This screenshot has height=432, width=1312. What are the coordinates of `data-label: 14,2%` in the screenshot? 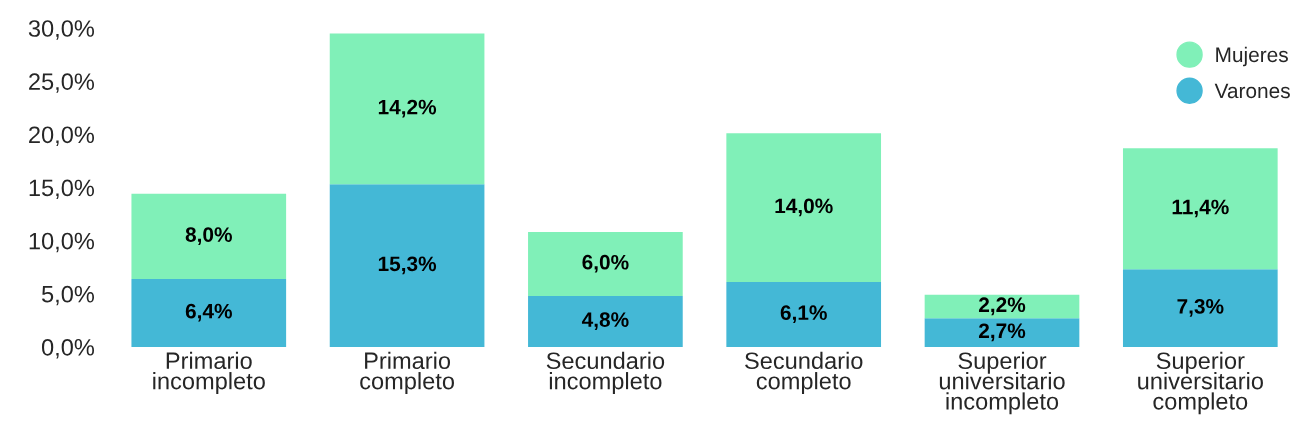 It's located at (407, 108).